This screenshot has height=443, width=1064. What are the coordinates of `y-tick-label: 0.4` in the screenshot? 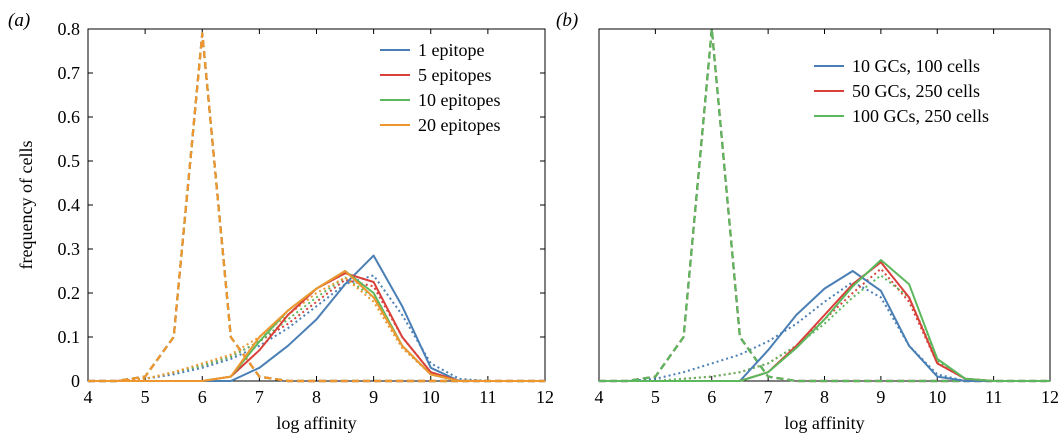 It's located at (69, 205).